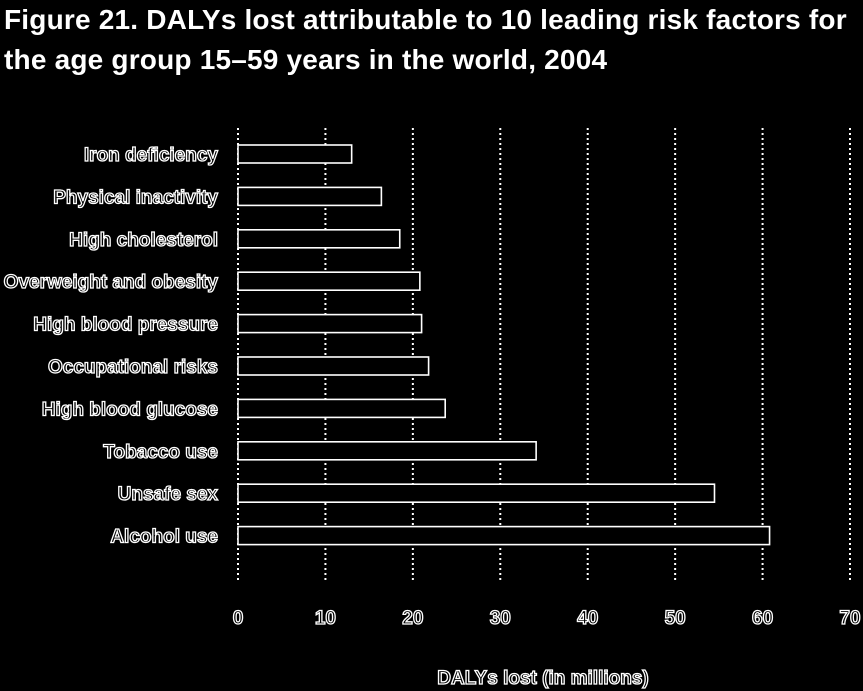  Describe the element at coordinates (543, 678) in the screenshot. I see `x-axis-label: DALYs lost (in millions)` at that location.